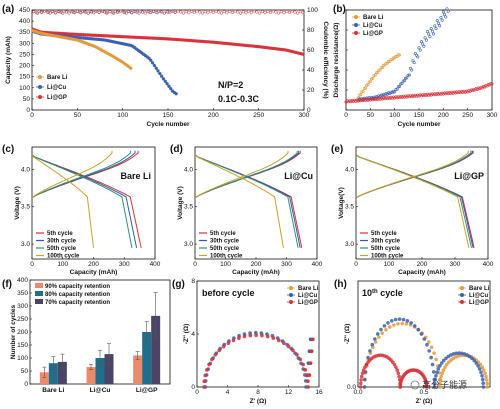  I want to click on x-tick-label: 16, so click(319, 392).